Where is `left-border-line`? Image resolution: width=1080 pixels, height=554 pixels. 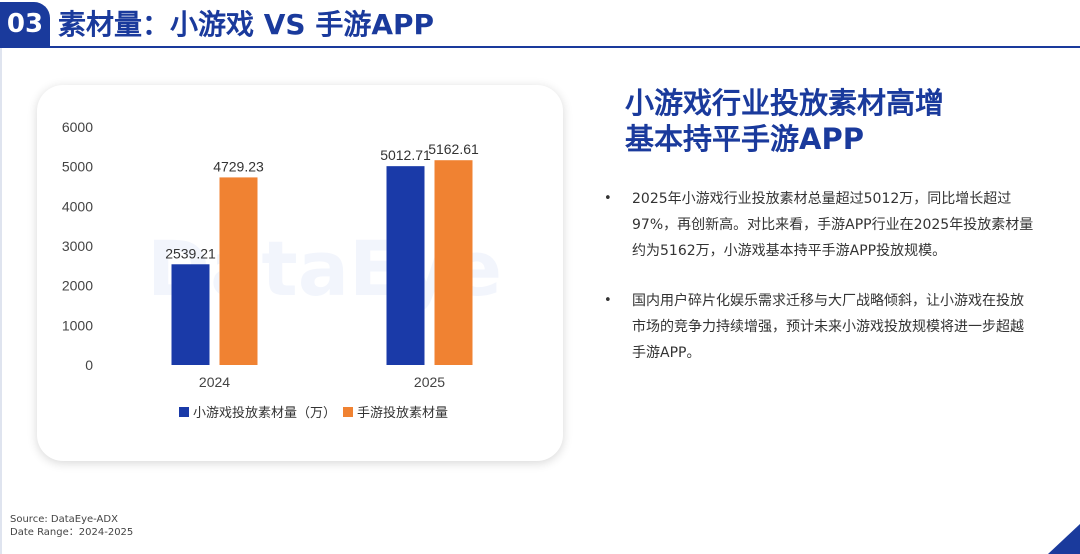 left-border-line is located at coordinates (1, 301).